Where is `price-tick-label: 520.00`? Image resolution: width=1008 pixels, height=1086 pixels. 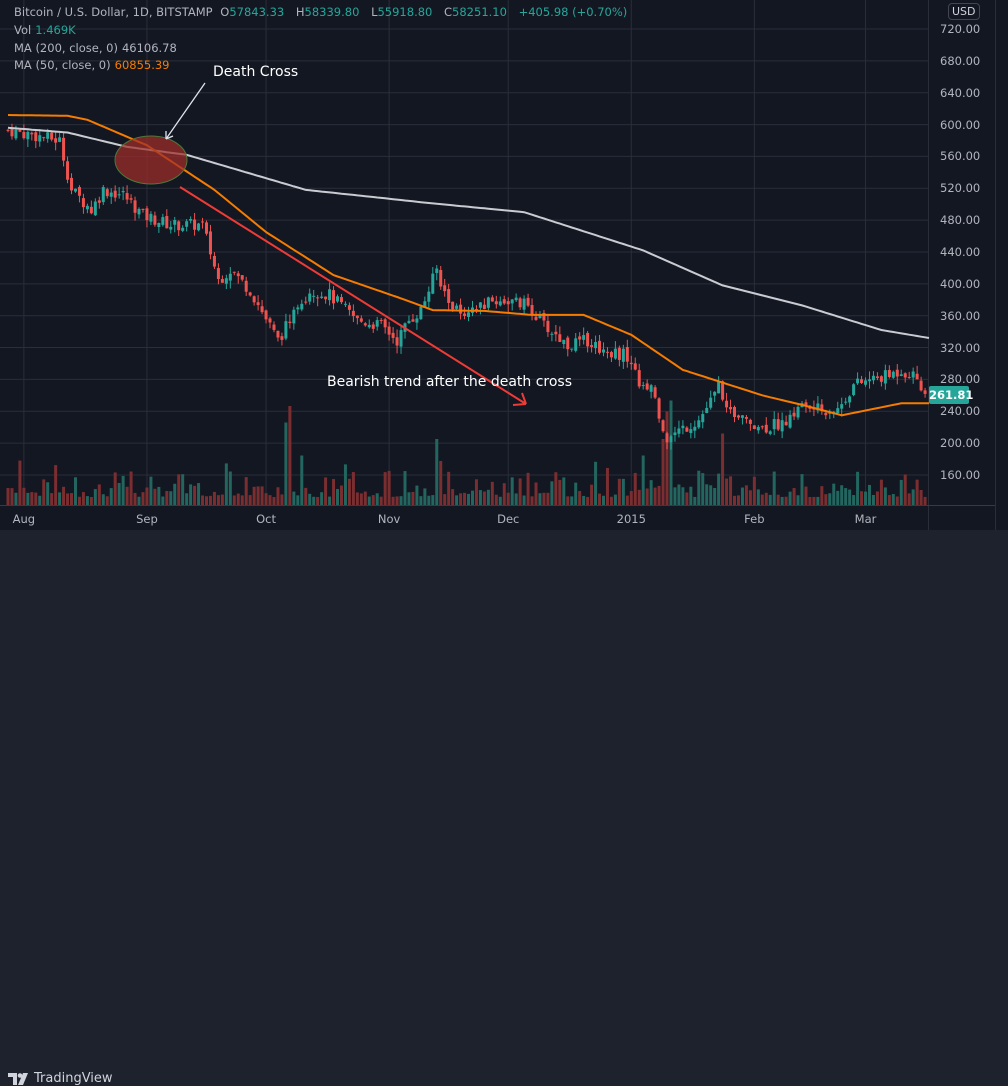
price-tick-label: 520.00 is located at coordinates (960, 188).